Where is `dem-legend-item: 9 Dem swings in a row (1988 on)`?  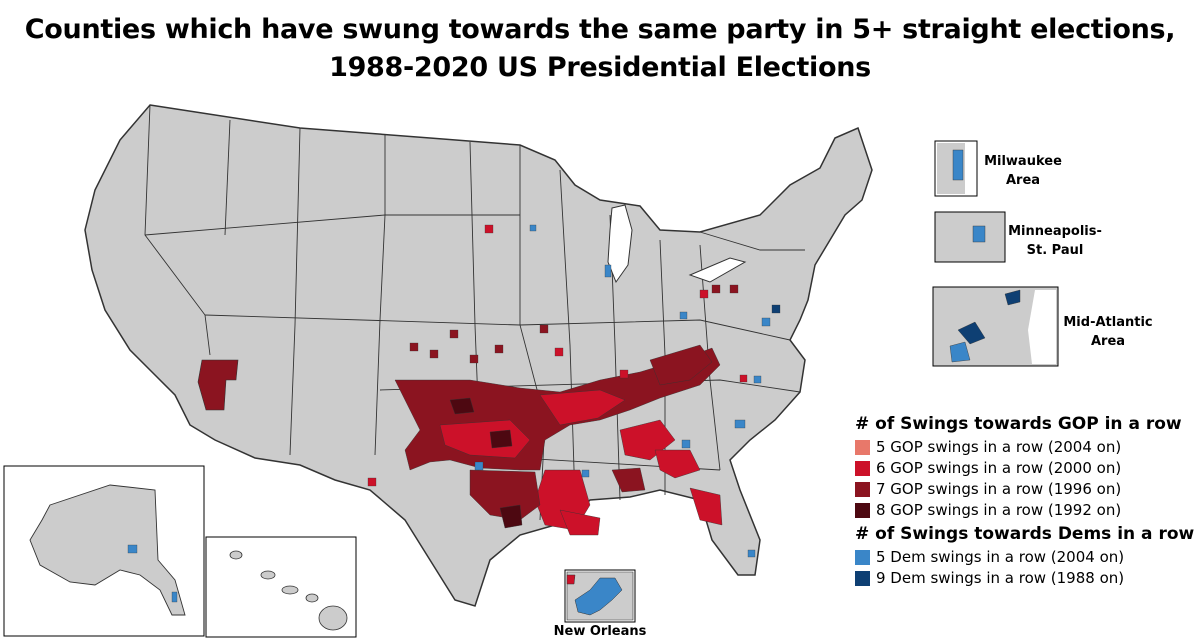 dem-legend-item: 9 Dem swings in a row (1988 on) is located at coordinates (989, 578).